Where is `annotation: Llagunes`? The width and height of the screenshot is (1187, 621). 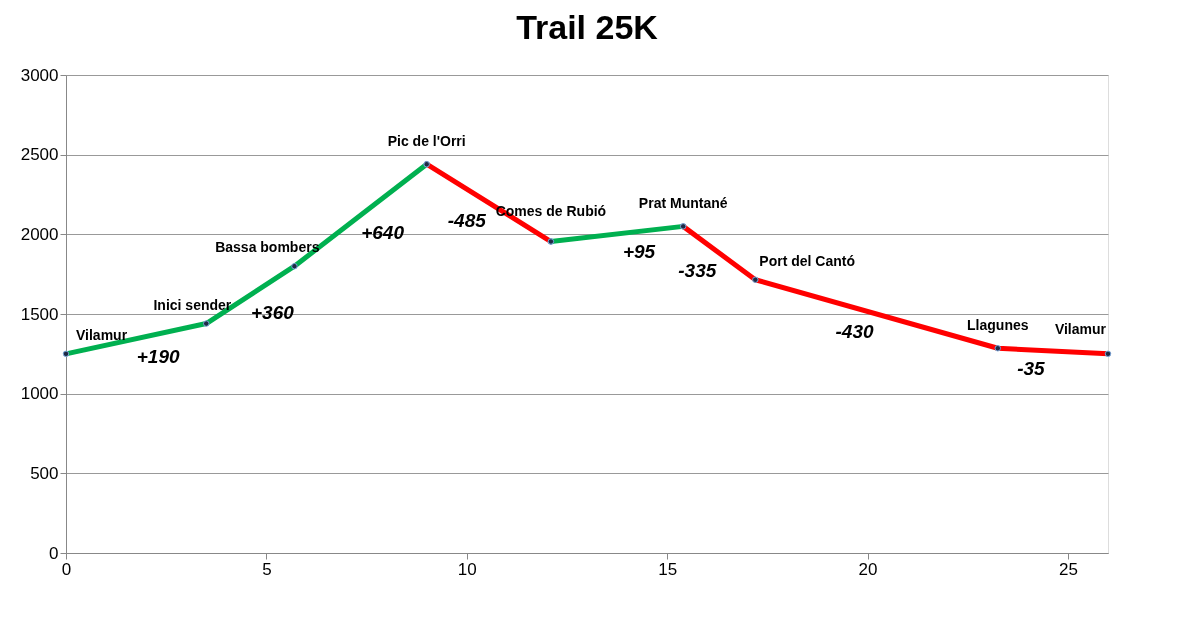
annotation: Llagunes is located at coordinates (998, 325).